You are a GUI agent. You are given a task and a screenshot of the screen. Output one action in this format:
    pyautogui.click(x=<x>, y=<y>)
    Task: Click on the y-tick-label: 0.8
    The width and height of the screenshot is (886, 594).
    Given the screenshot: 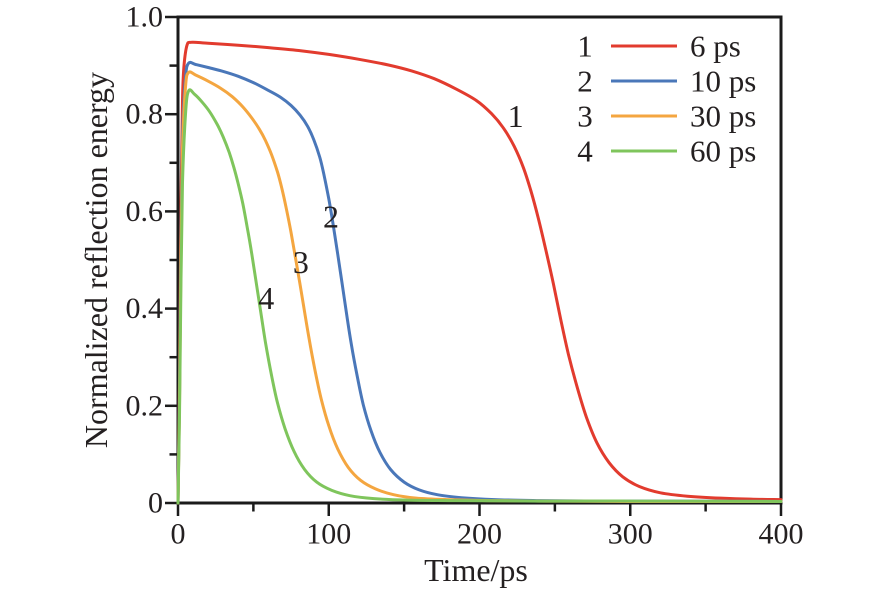 What is the action you would take?
    pyautogui.click(x=145, y=114)
    